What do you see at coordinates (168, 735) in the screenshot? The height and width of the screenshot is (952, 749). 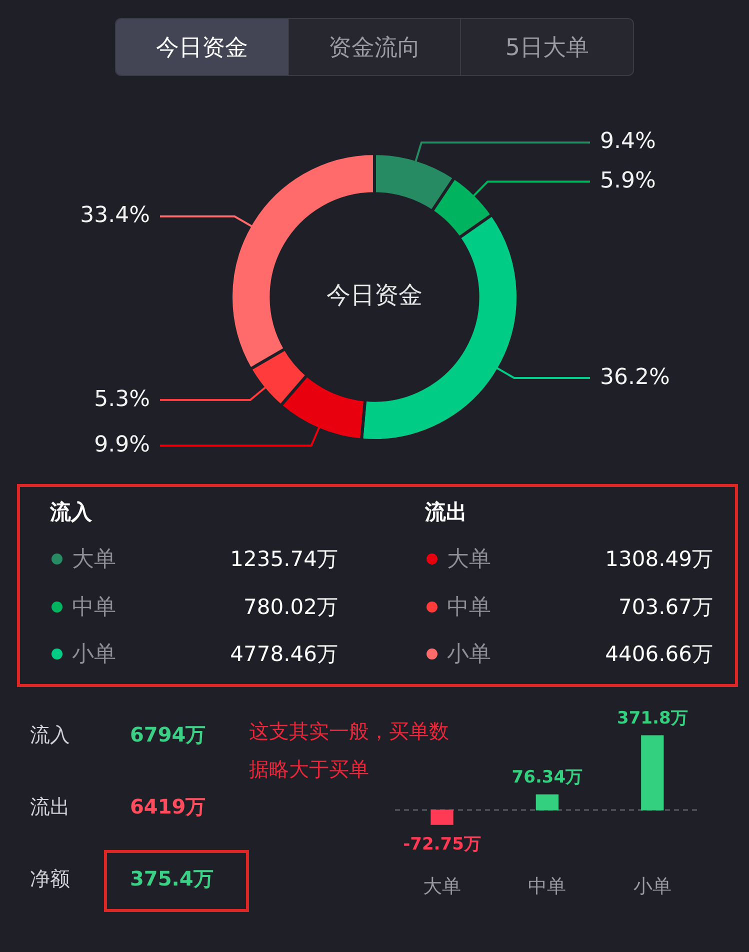 I see `text: 6794万` at bounding box center [168, 735].